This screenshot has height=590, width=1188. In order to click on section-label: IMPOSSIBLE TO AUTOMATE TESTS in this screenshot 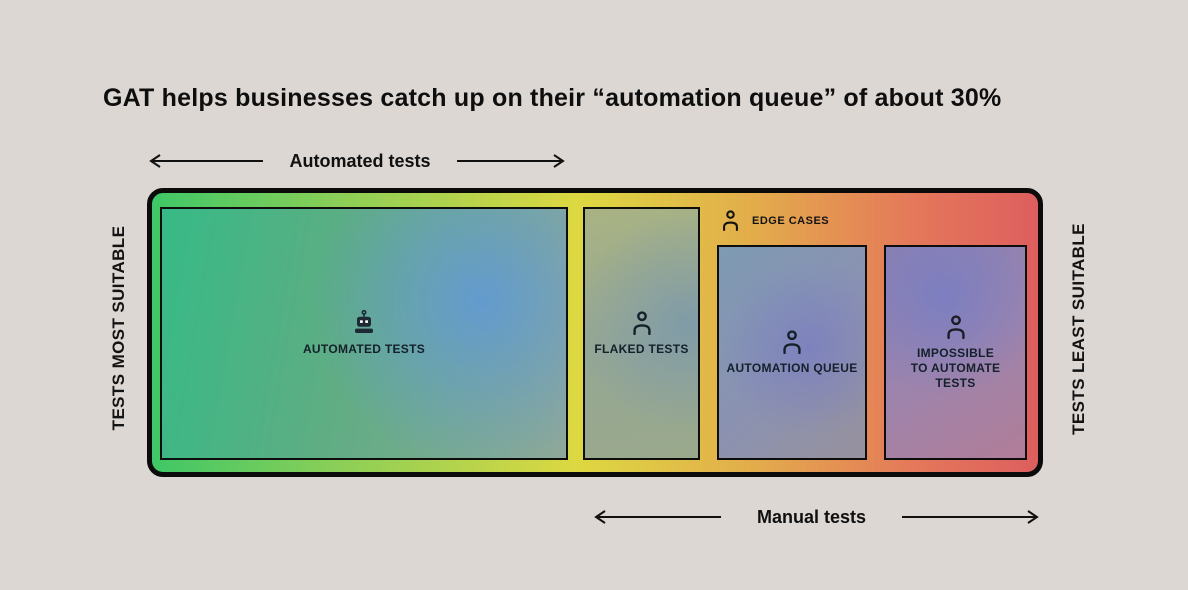, I will do `click(955, 367)`.